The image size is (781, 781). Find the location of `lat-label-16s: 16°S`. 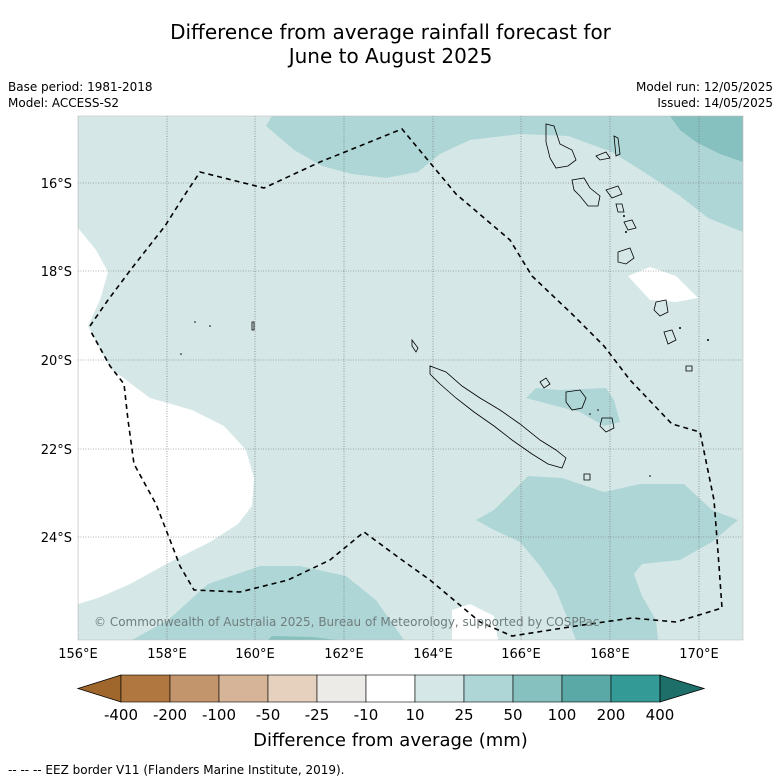

lat-label-16s: 16°S is located at coordinates (56, 184).